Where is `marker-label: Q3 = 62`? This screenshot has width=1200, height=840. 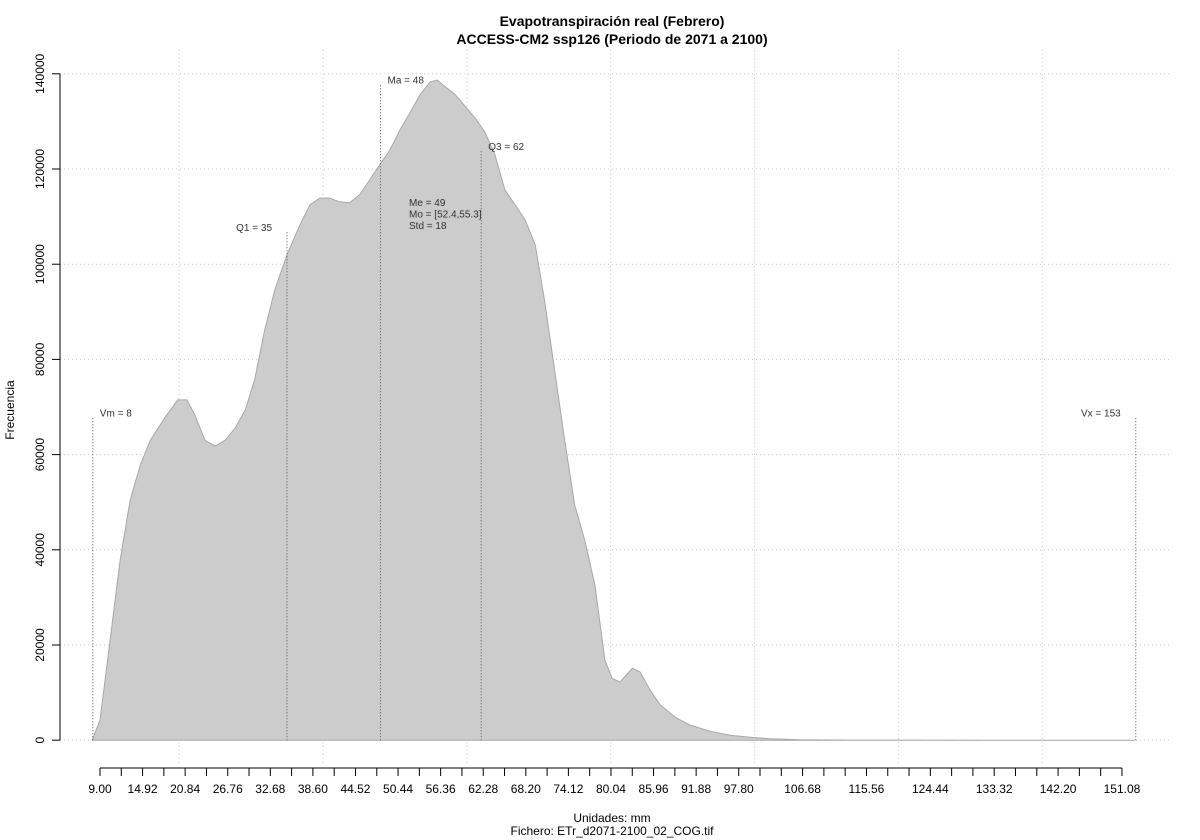 marker-label: Q3 = 62 is located at coordinates (506, 147).